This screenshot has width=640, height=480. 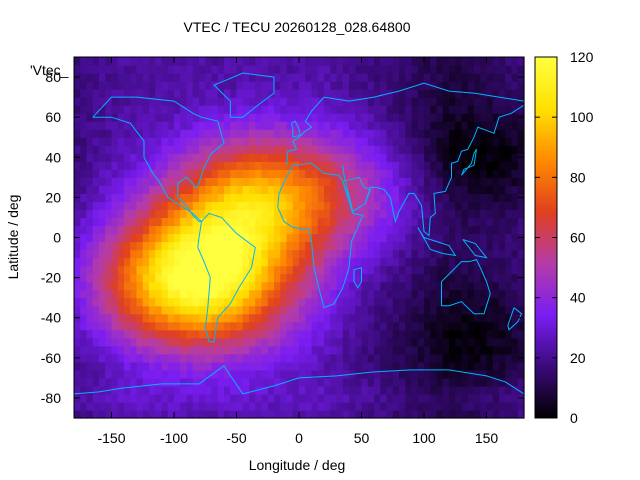 What do you see at coordinates (578, 358) in the screenshot?
I see `colorbar-tick-label: 20` at bounding box center [578, 358].